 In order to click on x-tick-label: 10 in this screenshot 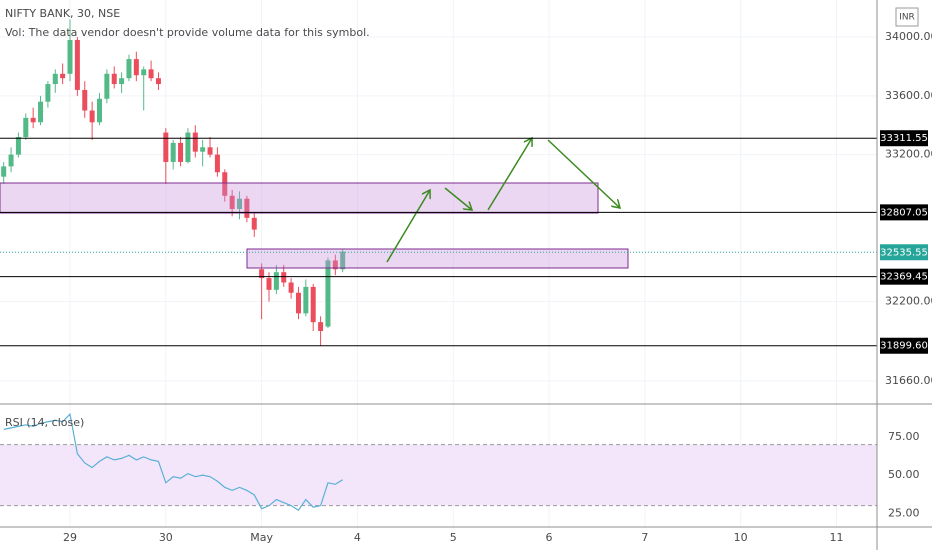, I will do `click(741, 537)`.